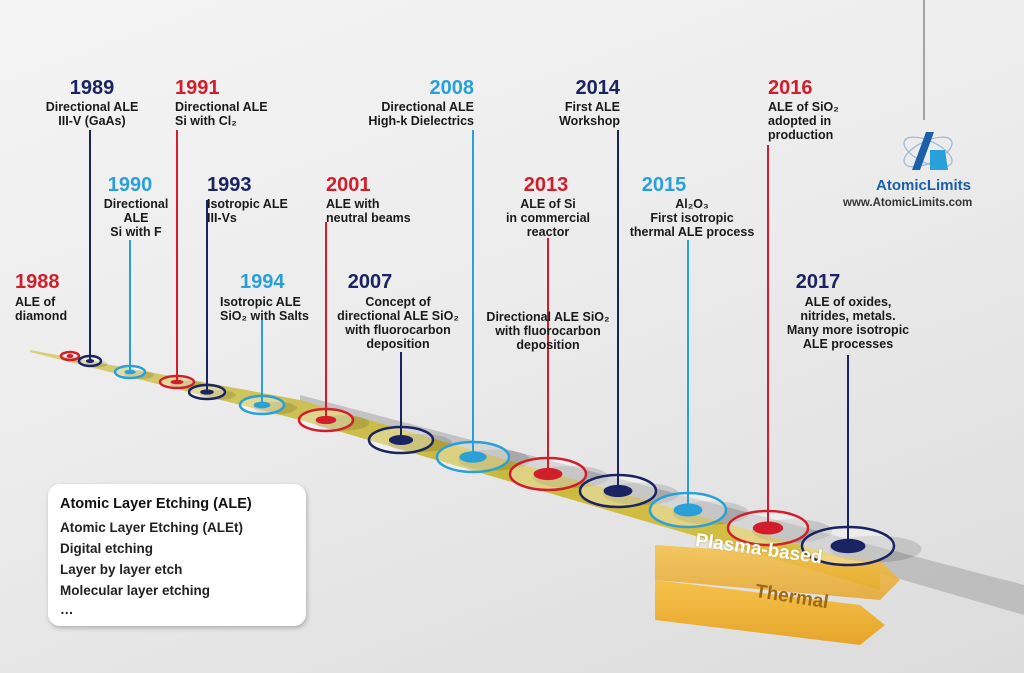  I want to click on event-description: Directional ALE Si with F, so click(136, 218).